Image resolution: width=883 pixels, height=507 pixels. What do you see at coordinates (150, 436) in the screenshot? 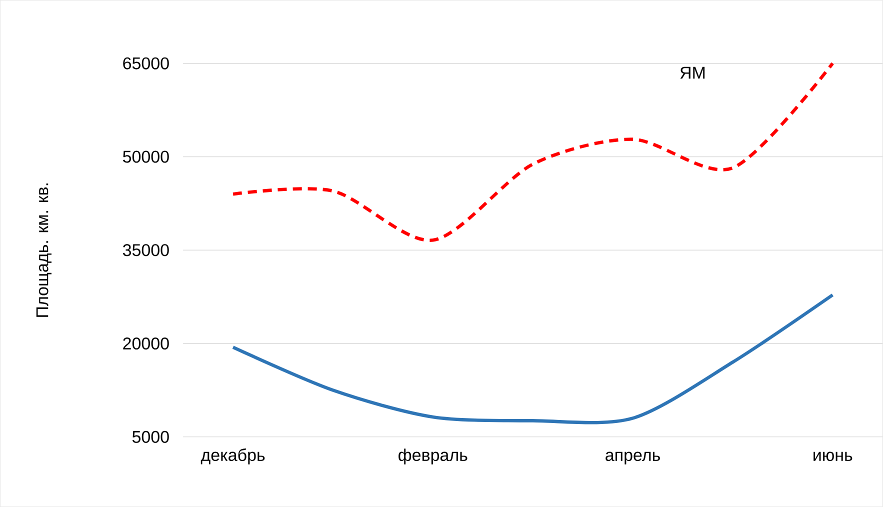
I see `y-tick-label: 5000` at bounding box center [150, 436].